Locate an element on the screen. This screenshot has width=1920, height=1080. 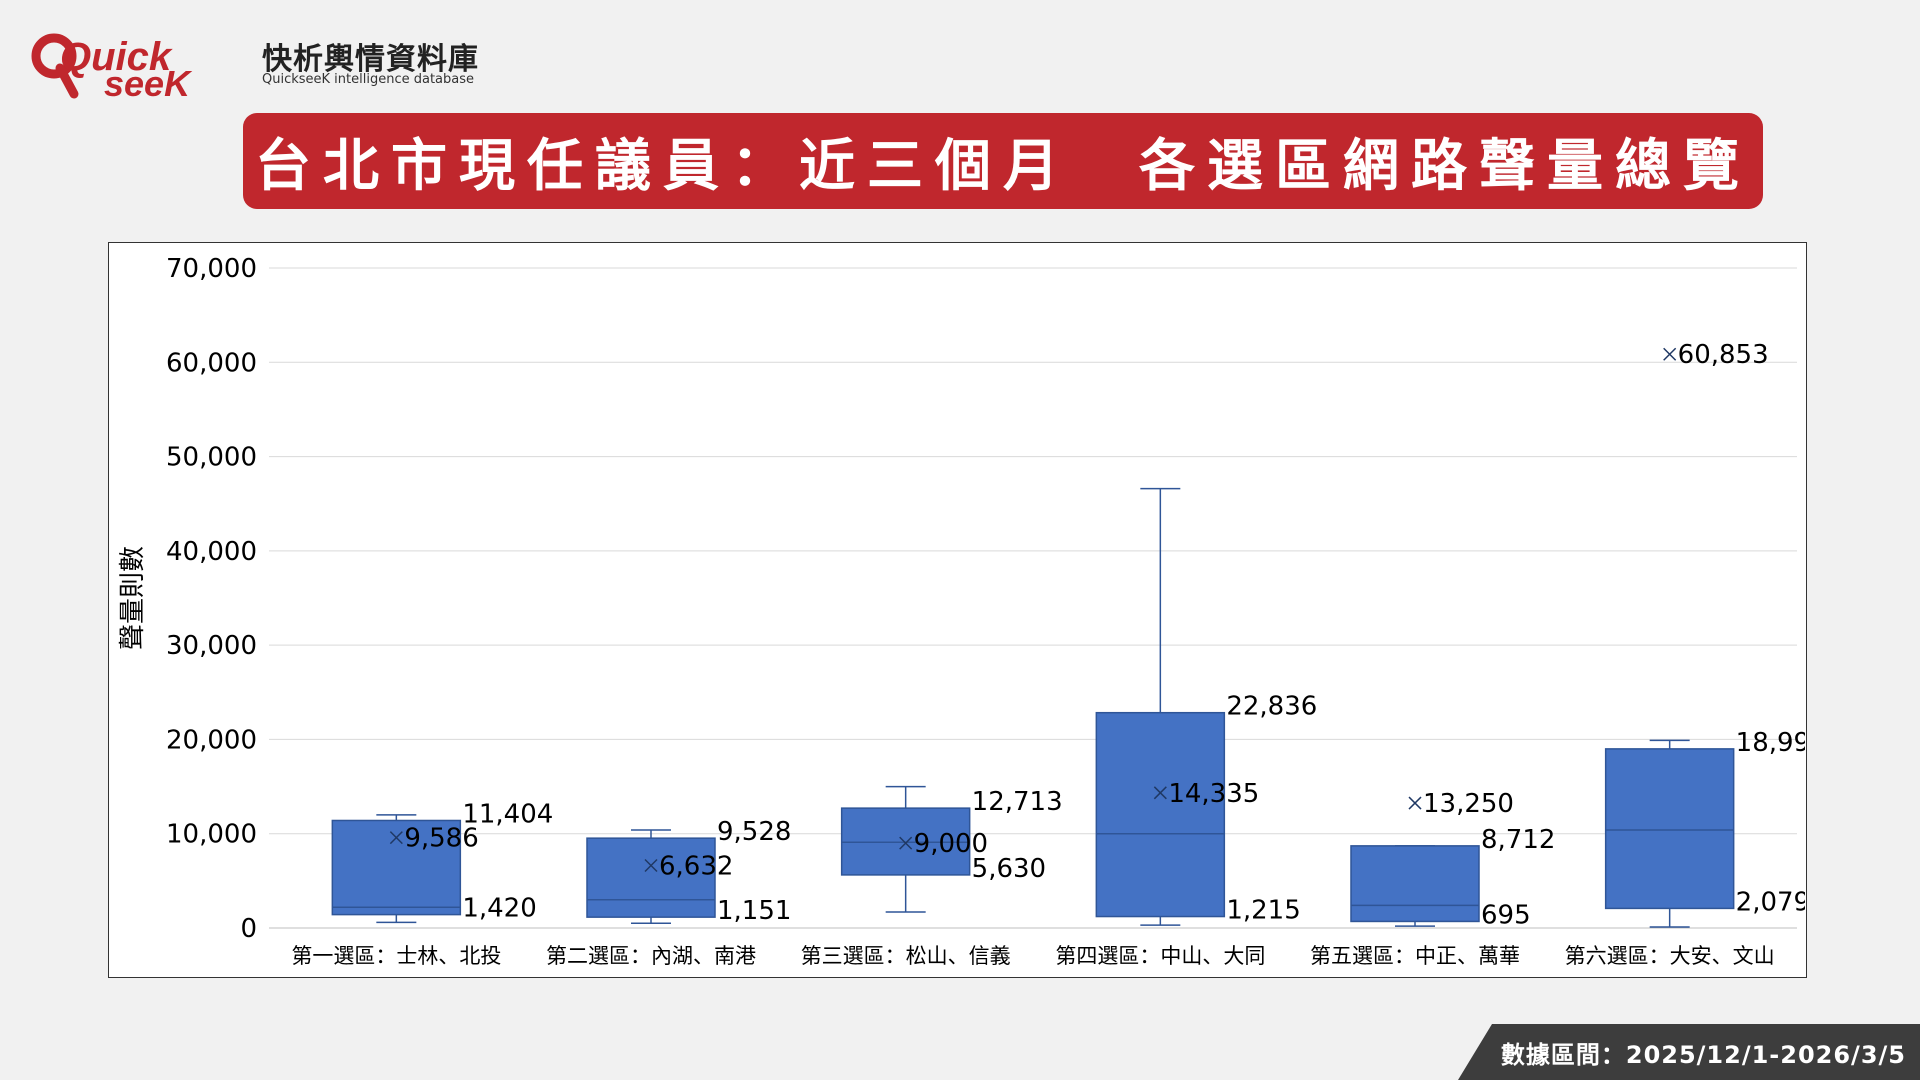
y-tick-label: 30,000 is located at coordinates (211, 646).